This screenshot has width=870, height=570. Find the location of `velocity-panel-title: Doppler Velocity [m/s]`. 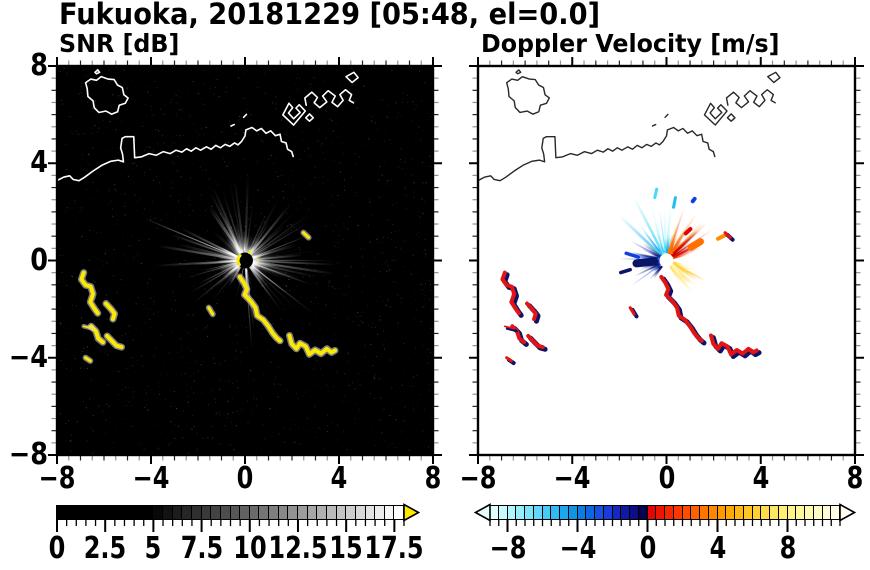

velocity-panel-title: Doppler Velocity [m/s] is located at coordinates (630, 43).